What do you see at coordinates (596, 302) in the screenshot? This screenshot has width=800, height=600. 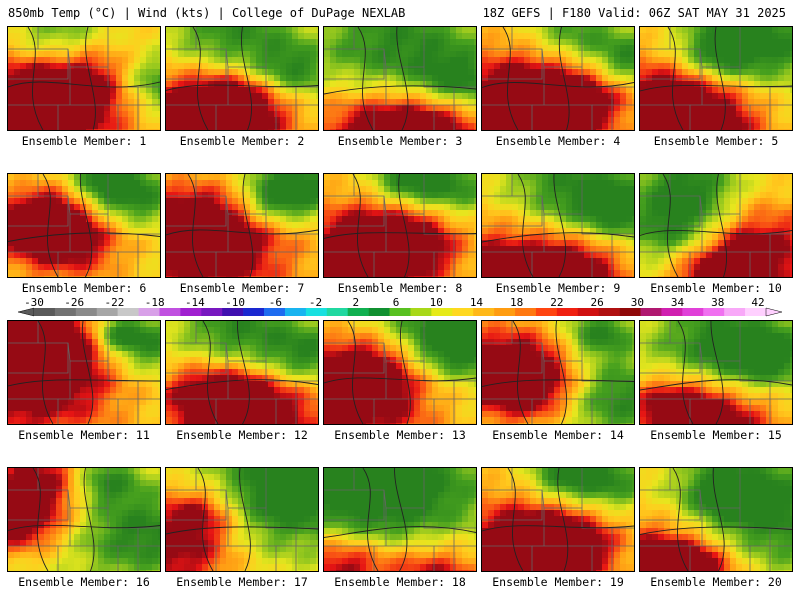 I see `colorbar-tick-label: 26` at bounding box center [596, 302].